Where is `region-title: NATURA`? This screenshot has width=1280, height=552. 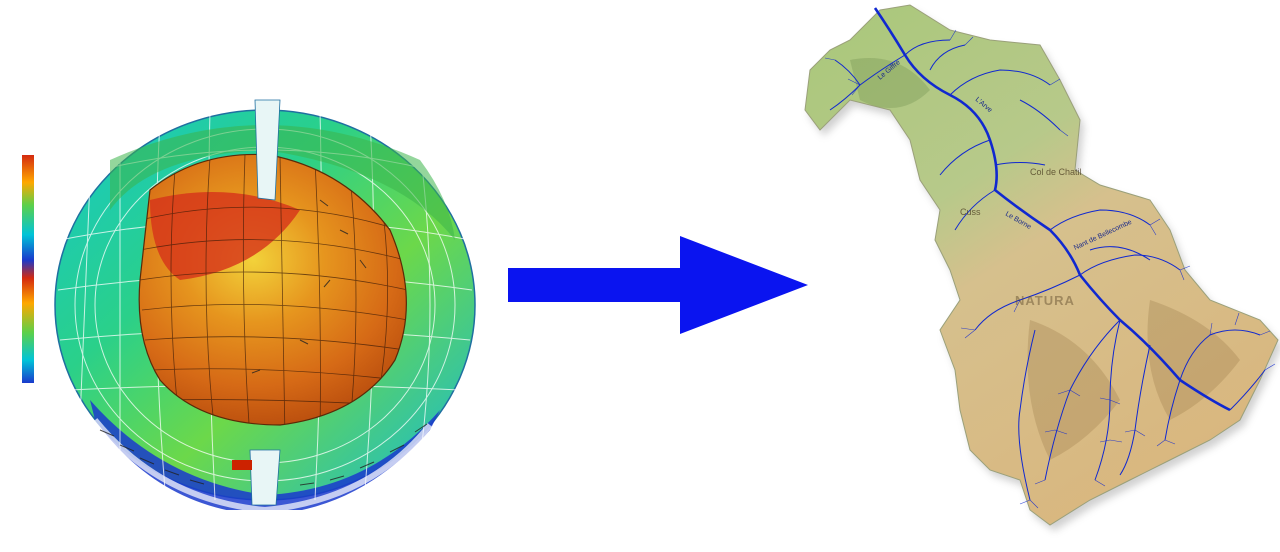 region-title: NATURA is located at coordinates (1045, 300).